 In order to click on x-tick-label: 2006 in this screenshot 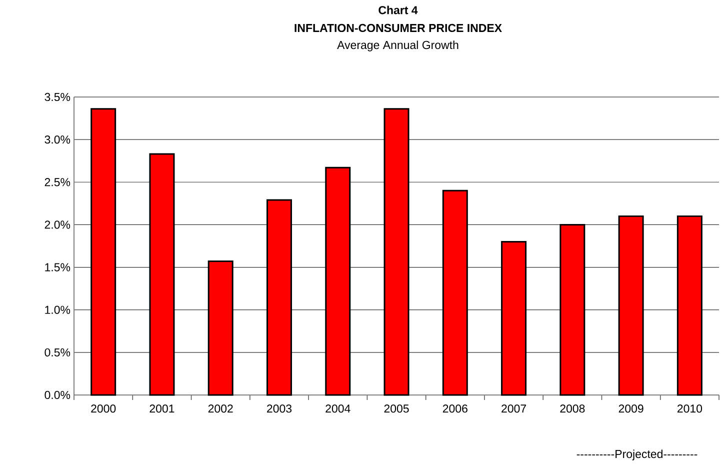, I will do `click(455, 408)`.